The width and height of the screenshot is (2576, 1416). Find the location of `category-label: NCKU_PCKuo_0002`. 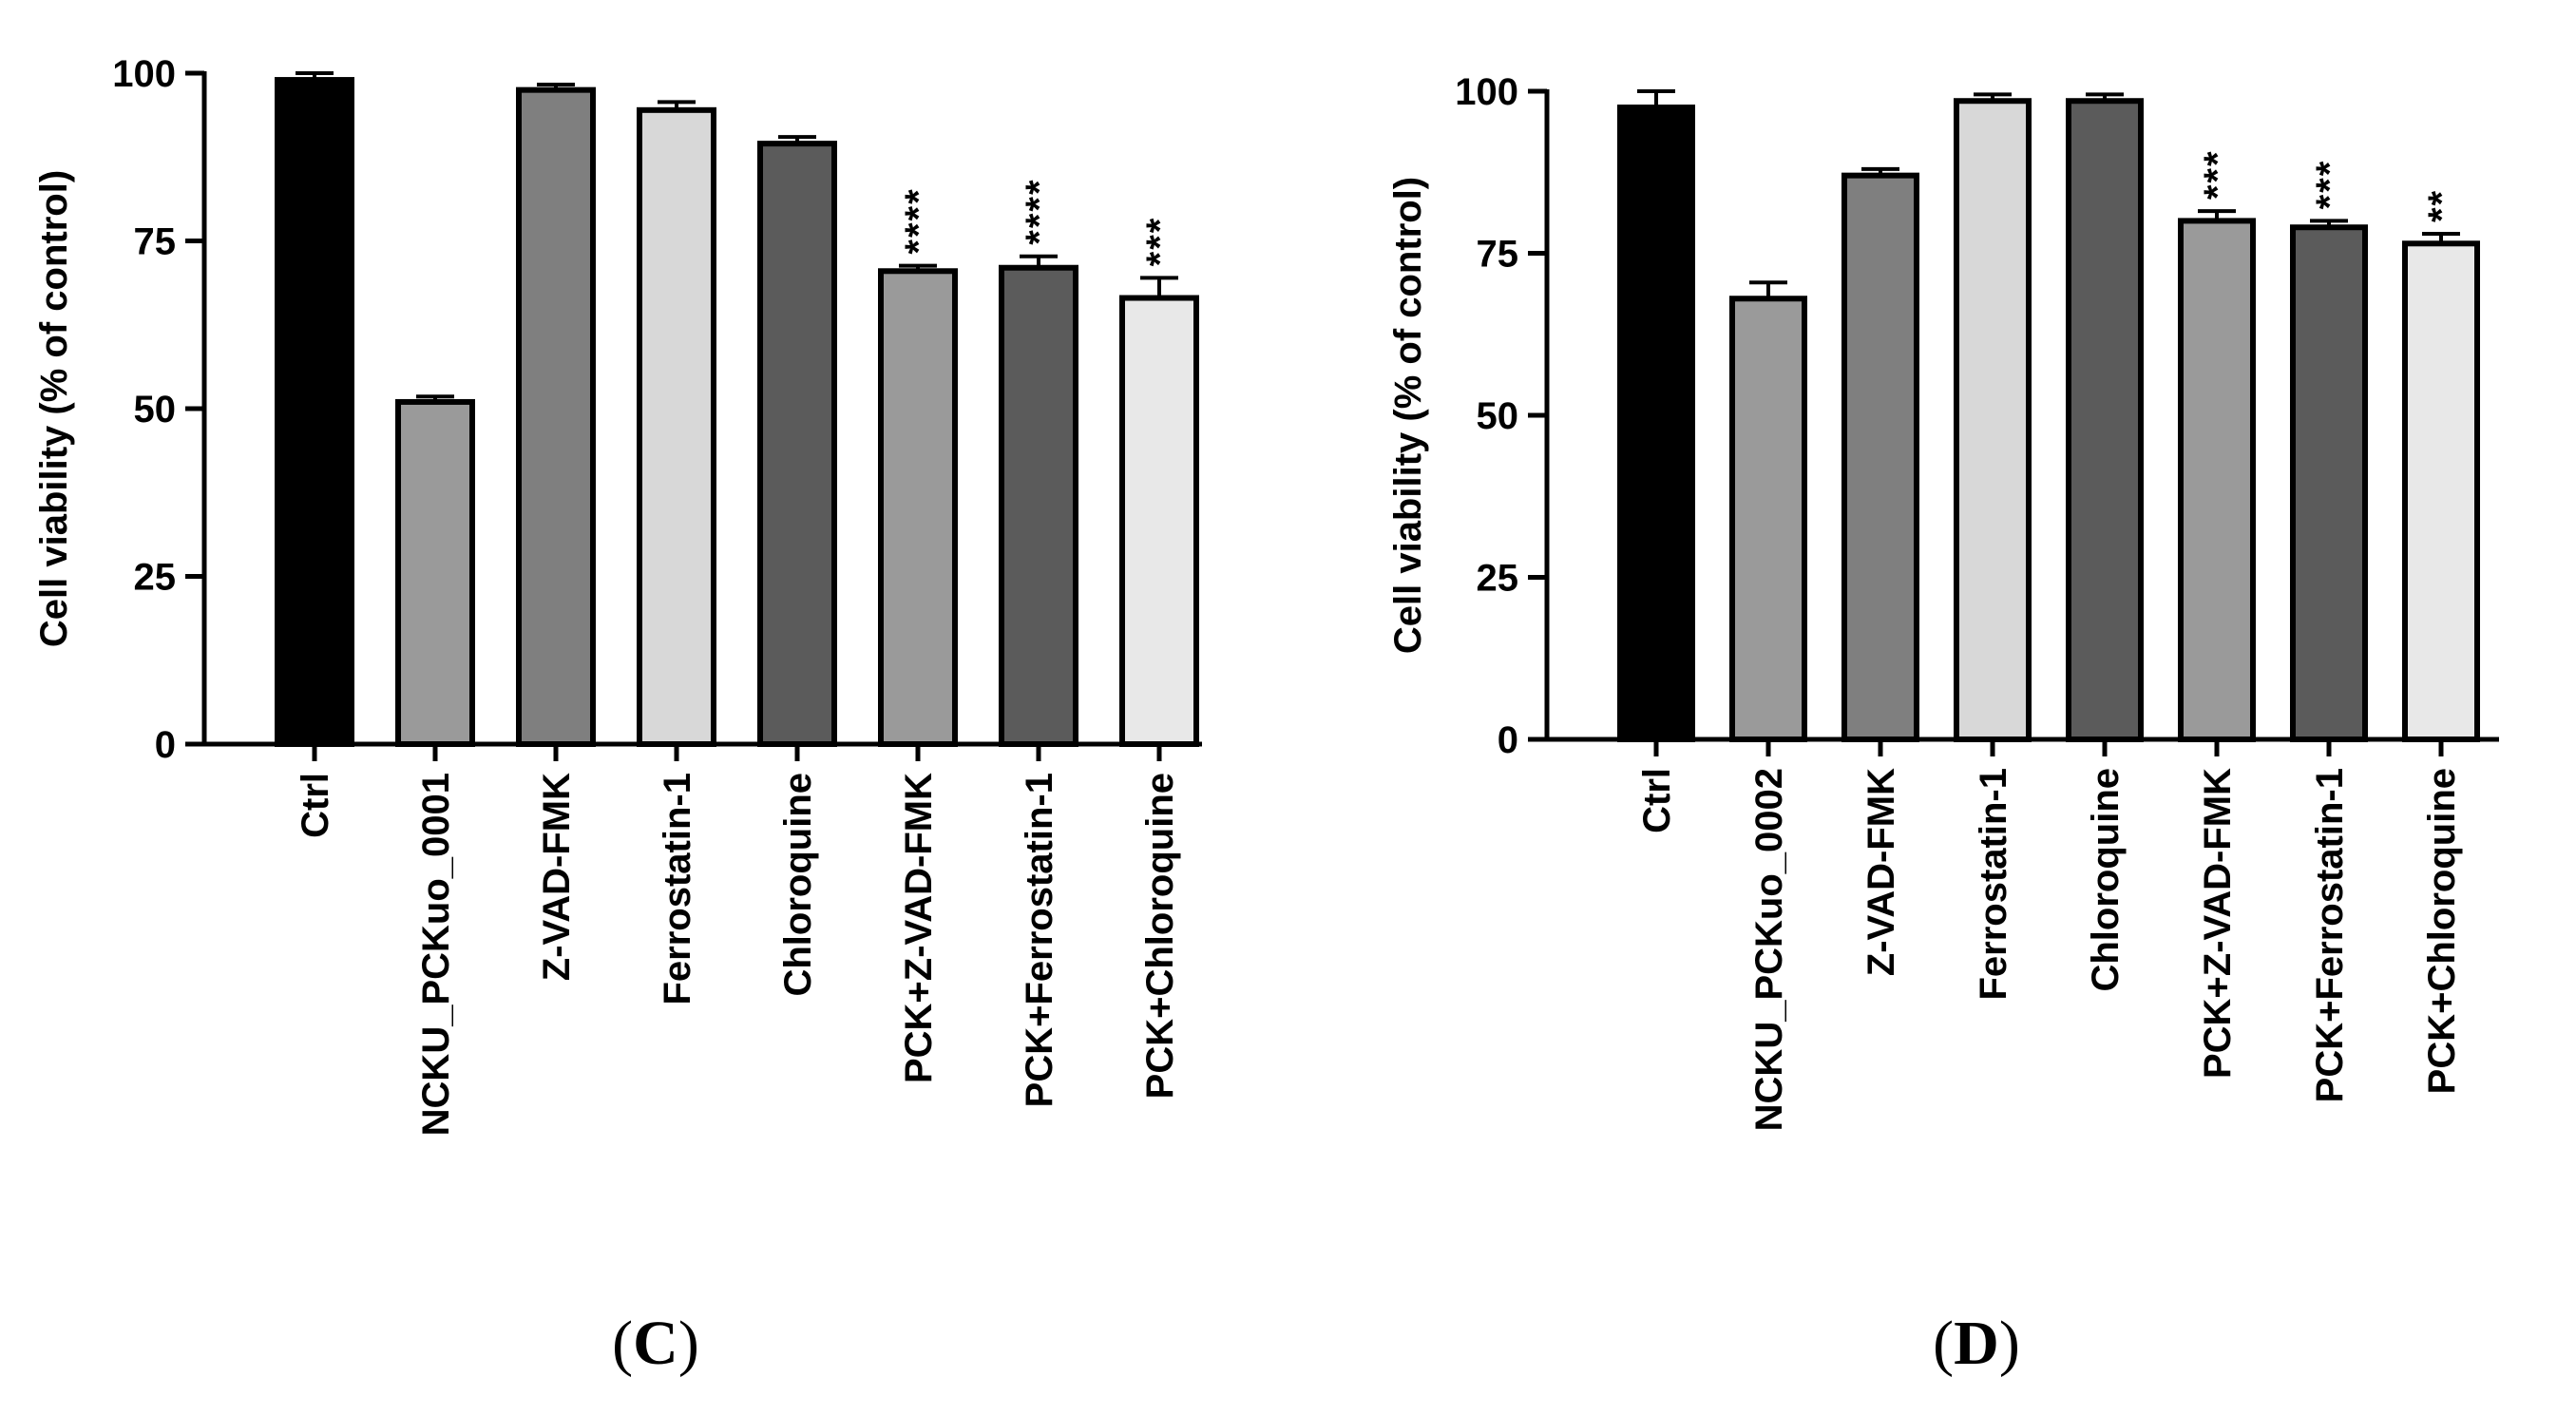

category-label: NCKU_PCKuo_0002 is located at coordinates (1769, 949).